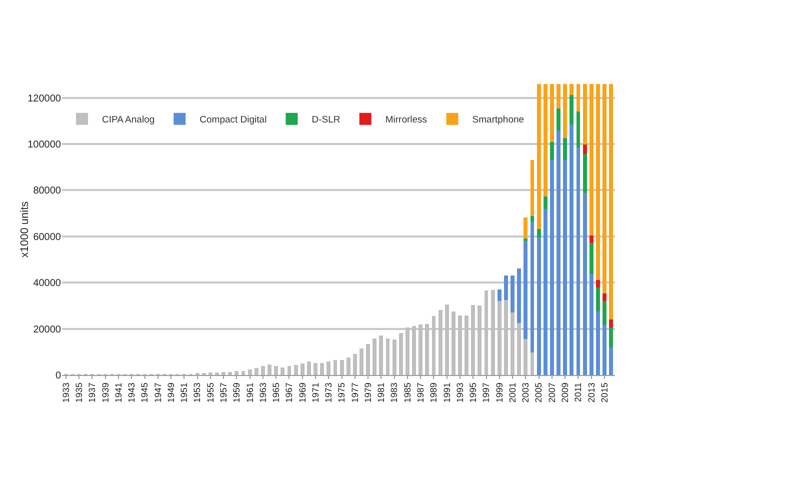 The width and height of the screenshot is (791, 478). I want to click on x-tick-label: 1991, so click(447, 392).